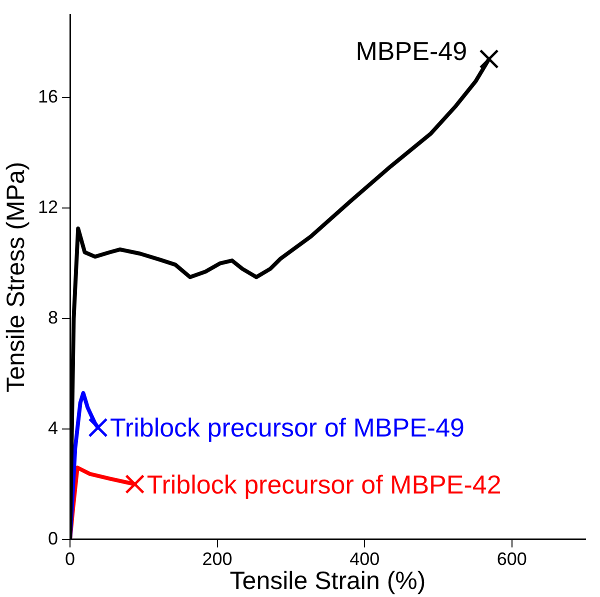  Describe the element at coordinates (324, 484) in the screenshot. I see `series-label: Triblock precursor of MBPE-42` at that location.